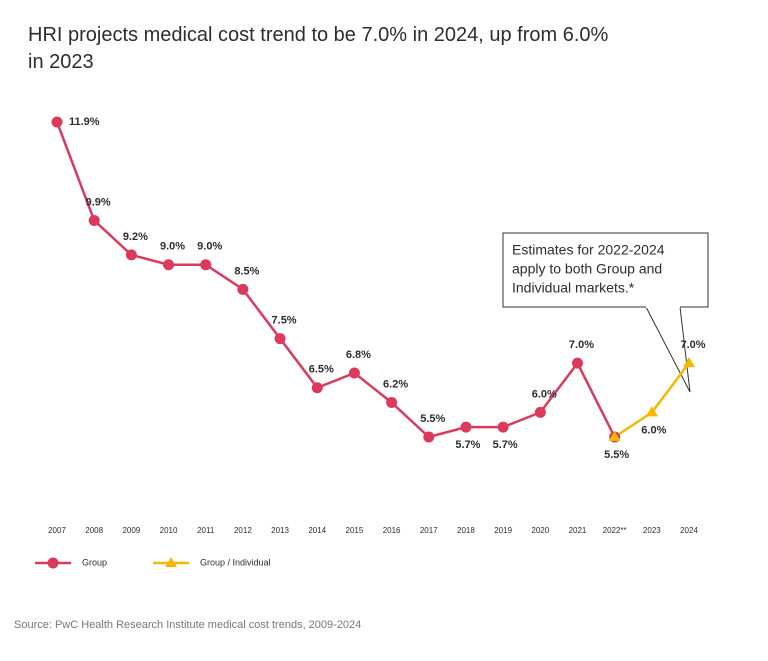 Image resolution: width=768 pixels, height=661 pixels. Describe the element at coordinates (135, 237) in the screenshot. I see `data-label: 9.2%` at that location.